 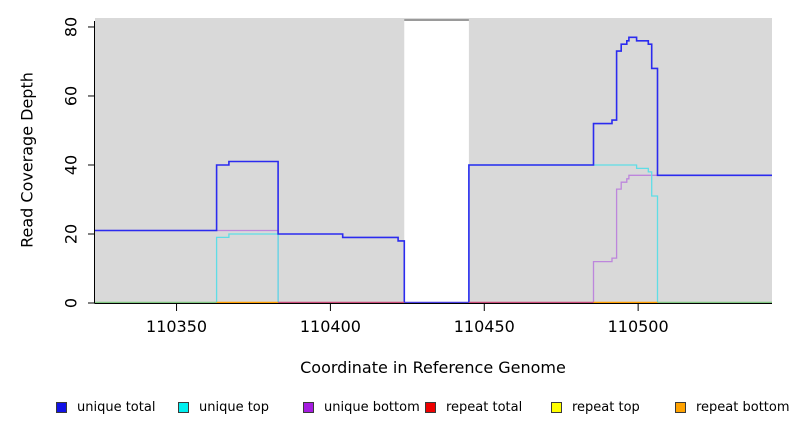 I want to click on legend-item-repeat-top: repeat top, so click(x=595, y=407).